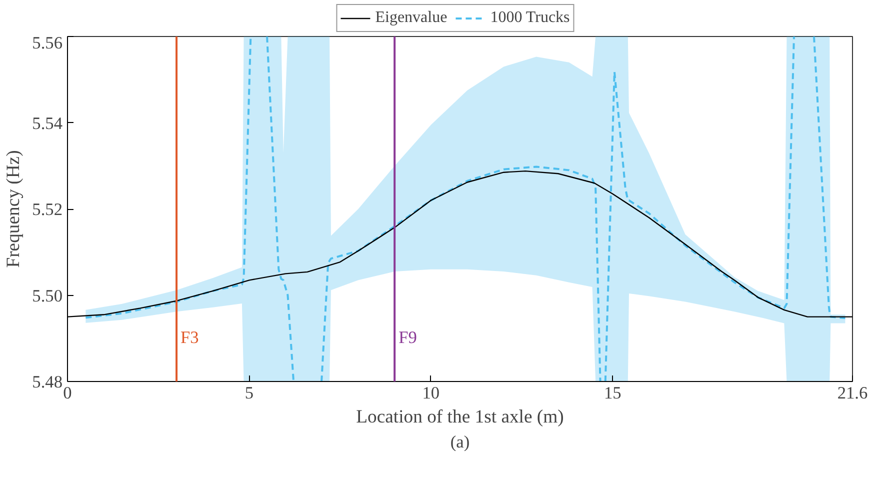 The image size is (892, 494). What do you see at coordinates (407, 337) in the screenshot?
I see `ref-line-label: F9` at bounding box center [407, 337].